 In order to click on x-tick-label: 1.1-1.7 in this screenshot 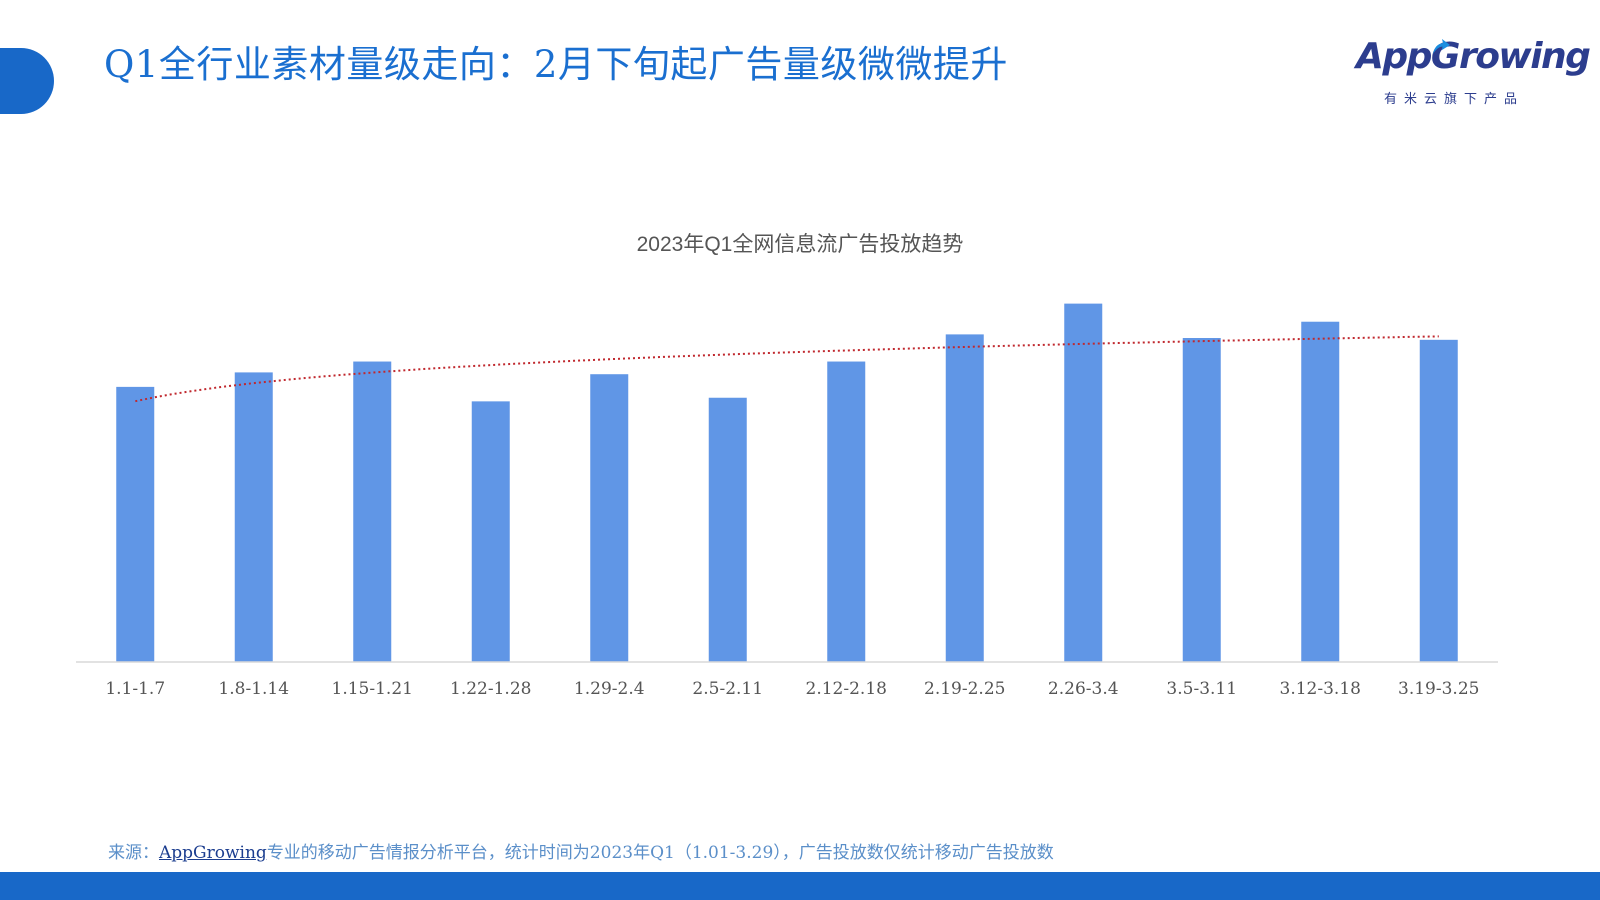, I will do `click(135, 689)`.